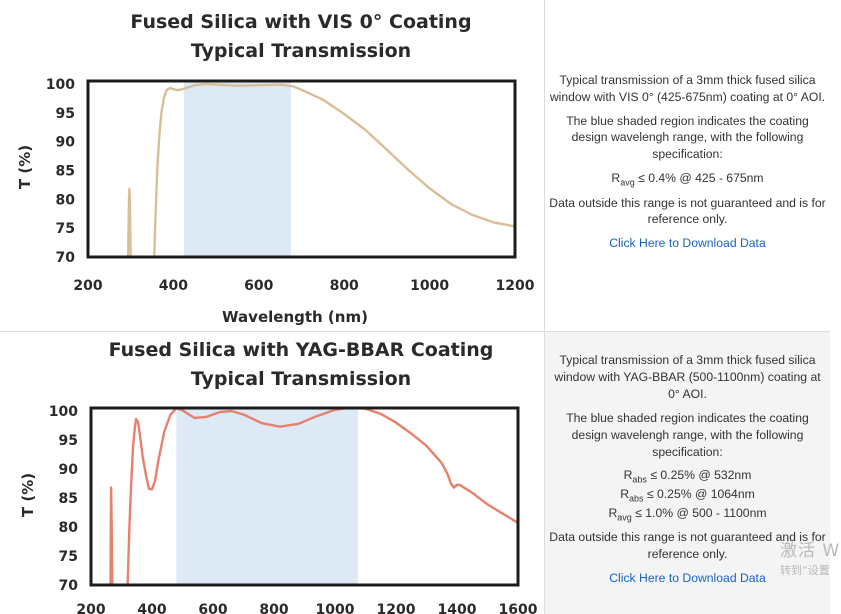 The width and height of the screenshot is (841, 614). I want to click on chart-title-line: Fused Silica with YAG-BBAR Coating, so click(301, 350).